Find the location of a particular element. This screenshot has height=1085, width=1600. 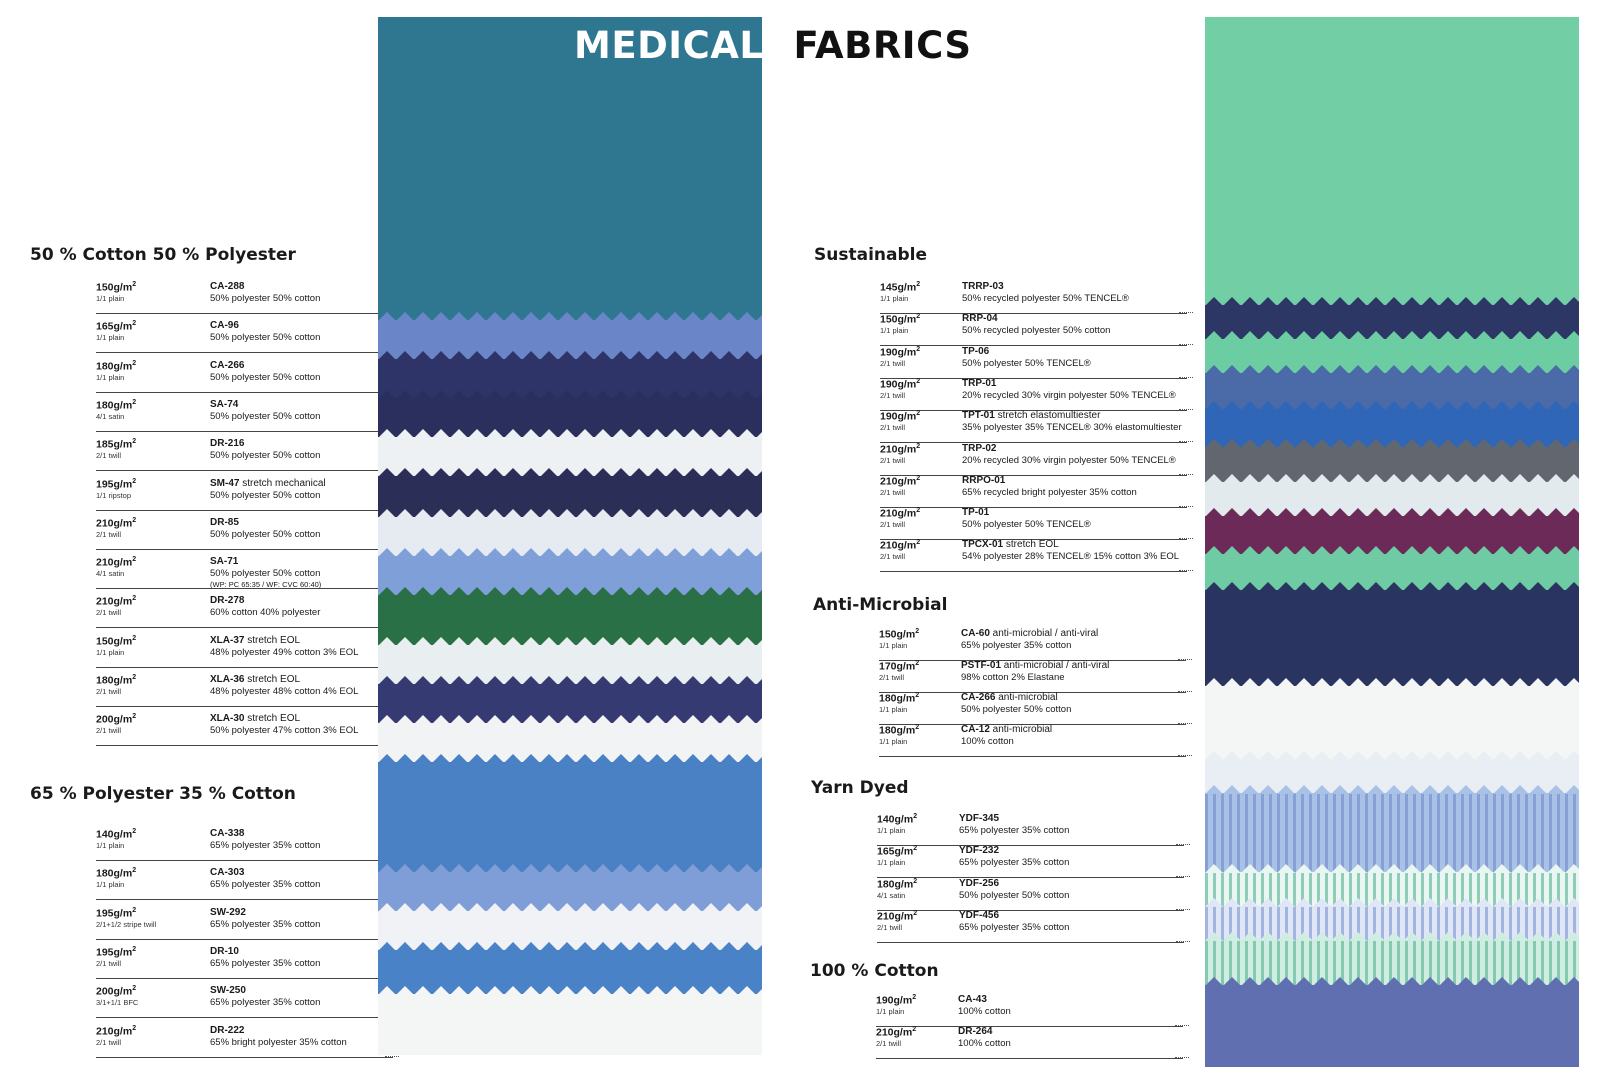

fabric-weight-value: 200g/m is located at coordinates (114, 719).